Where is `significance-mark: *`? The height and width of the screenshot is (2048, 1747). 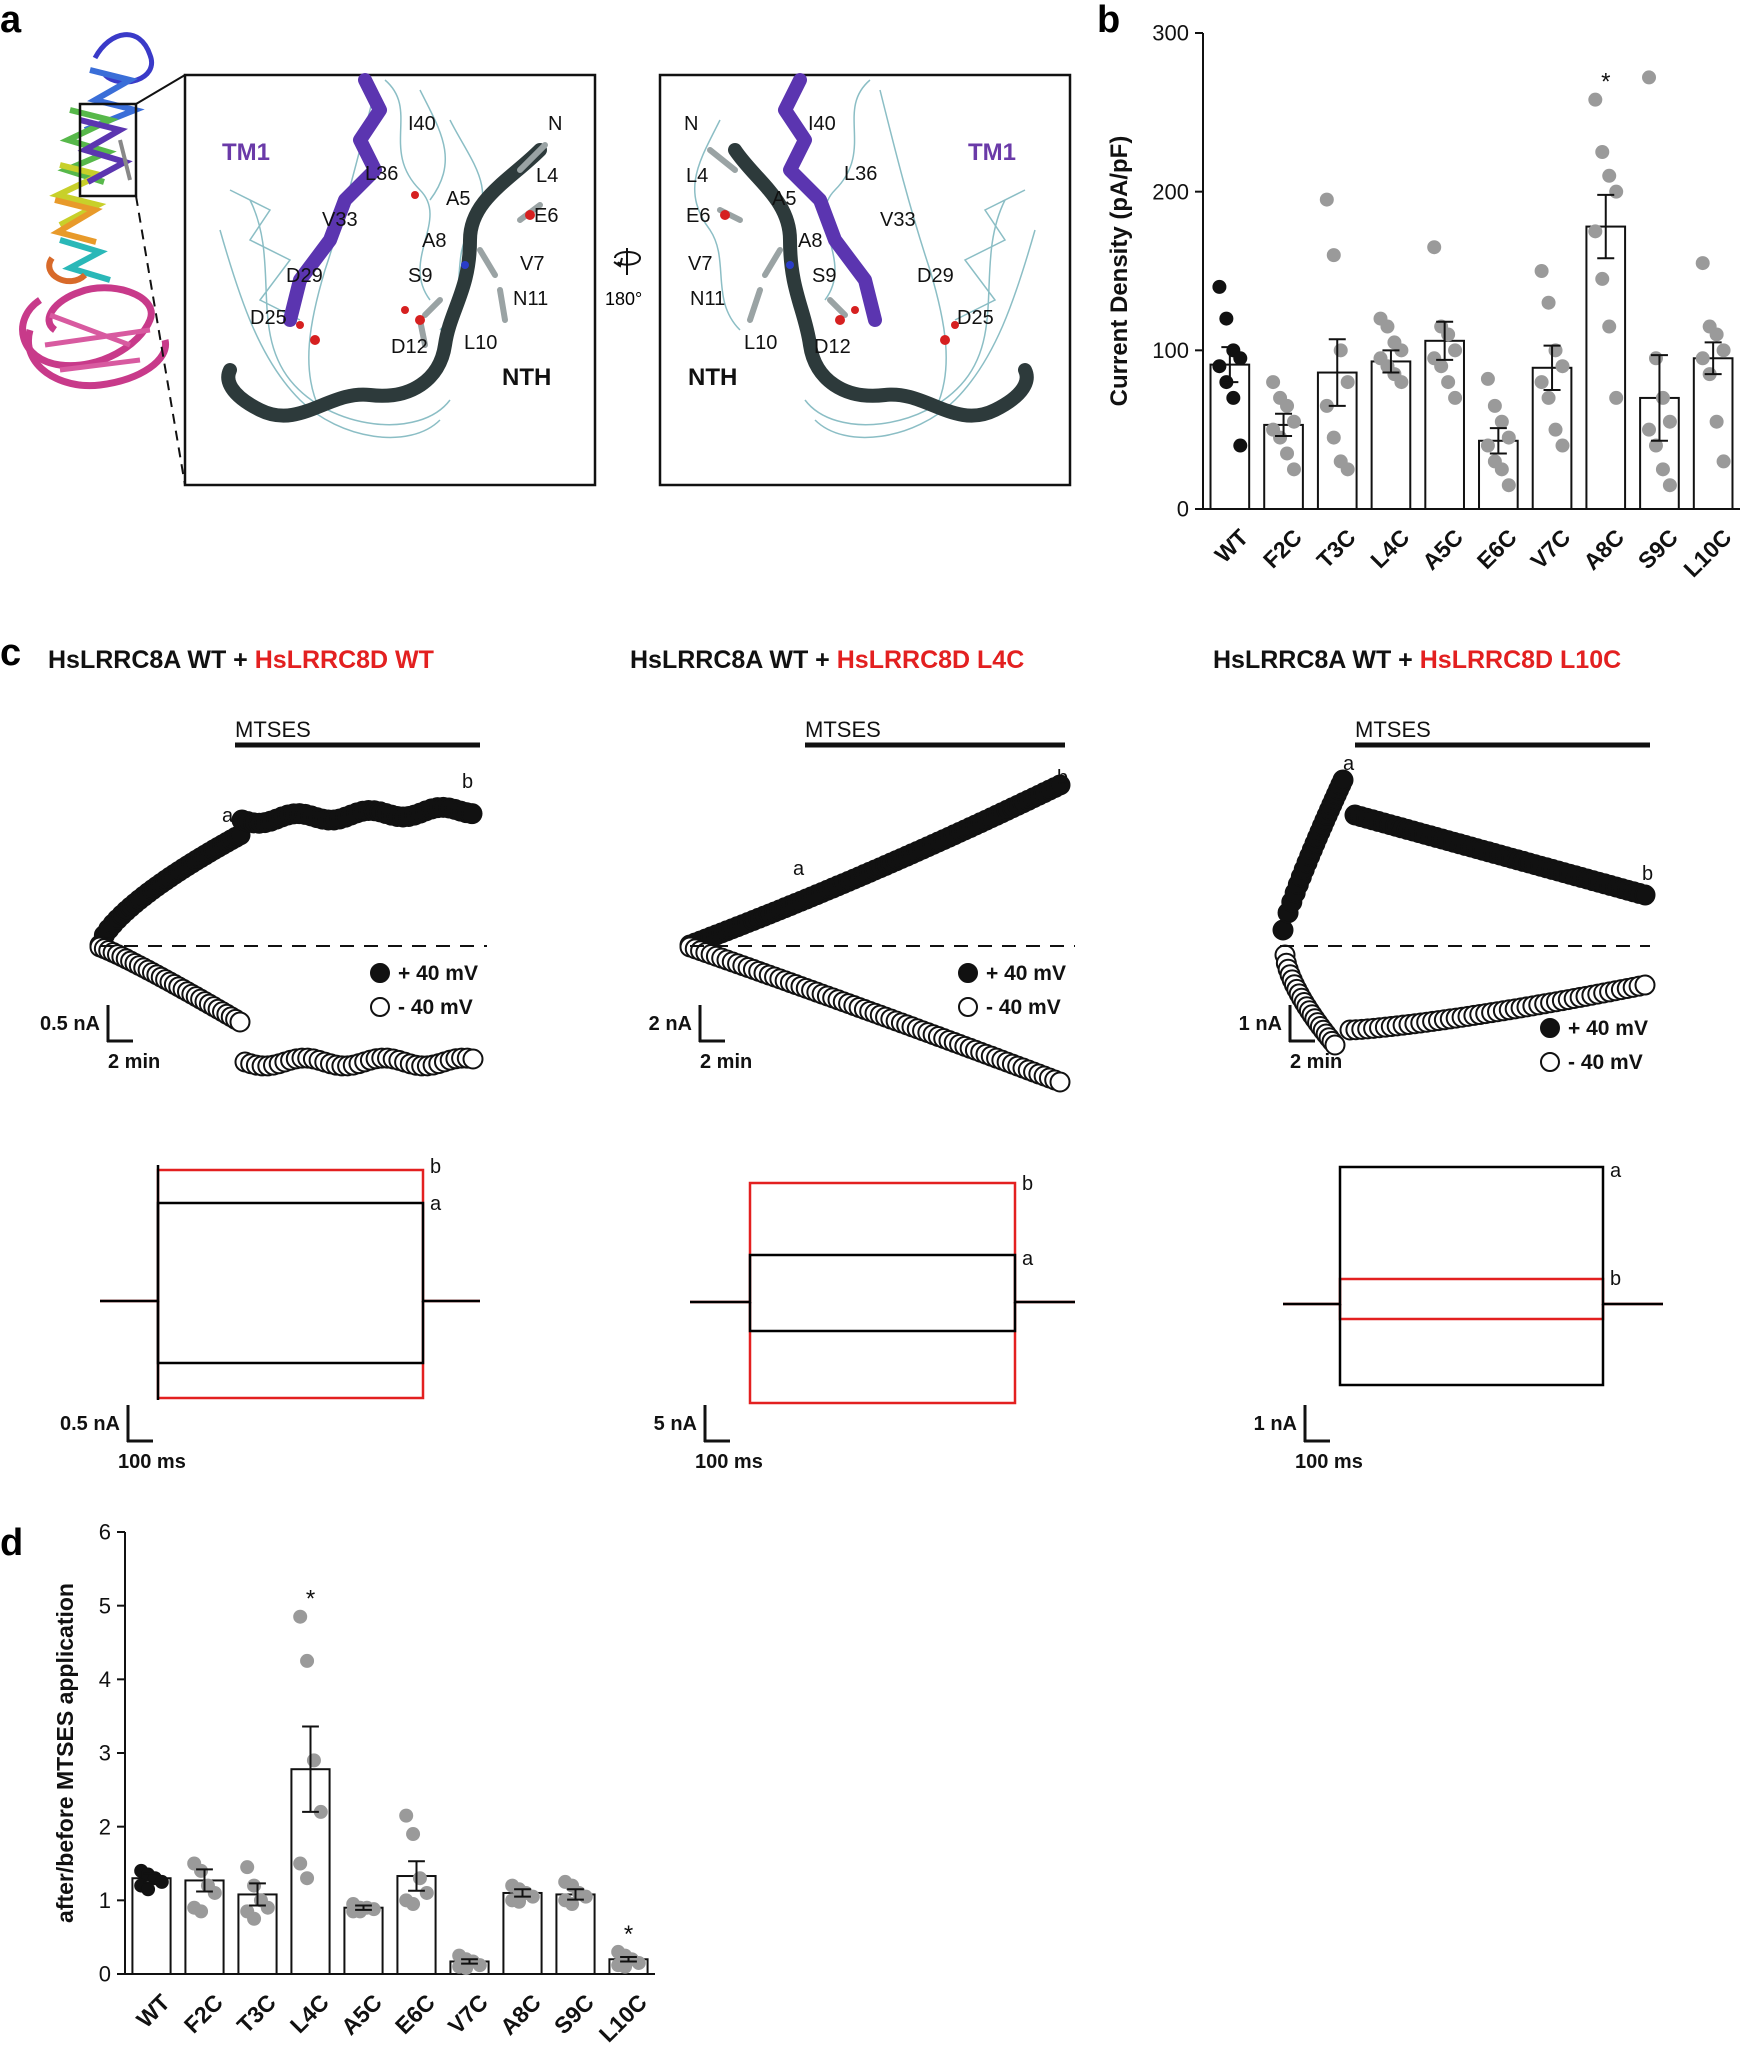
significance-mark: * is located at coordinates (310, 1599).